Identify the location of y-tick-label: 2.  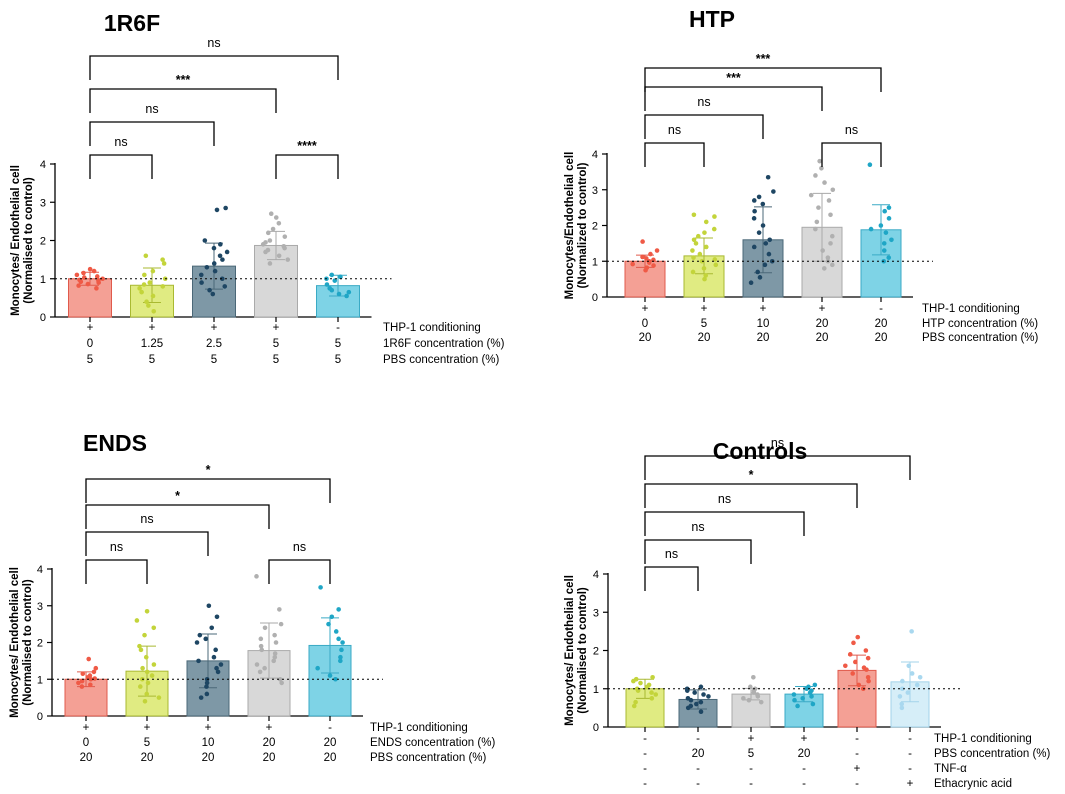
(43, 242).